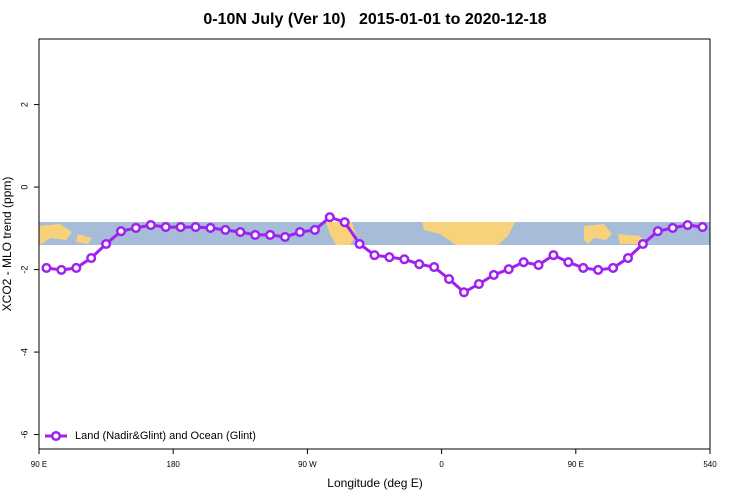  Describe the element at coordinates (374, 483) in the screenshot. I see `x-axis-label: Longitude (deg E)` at that location.